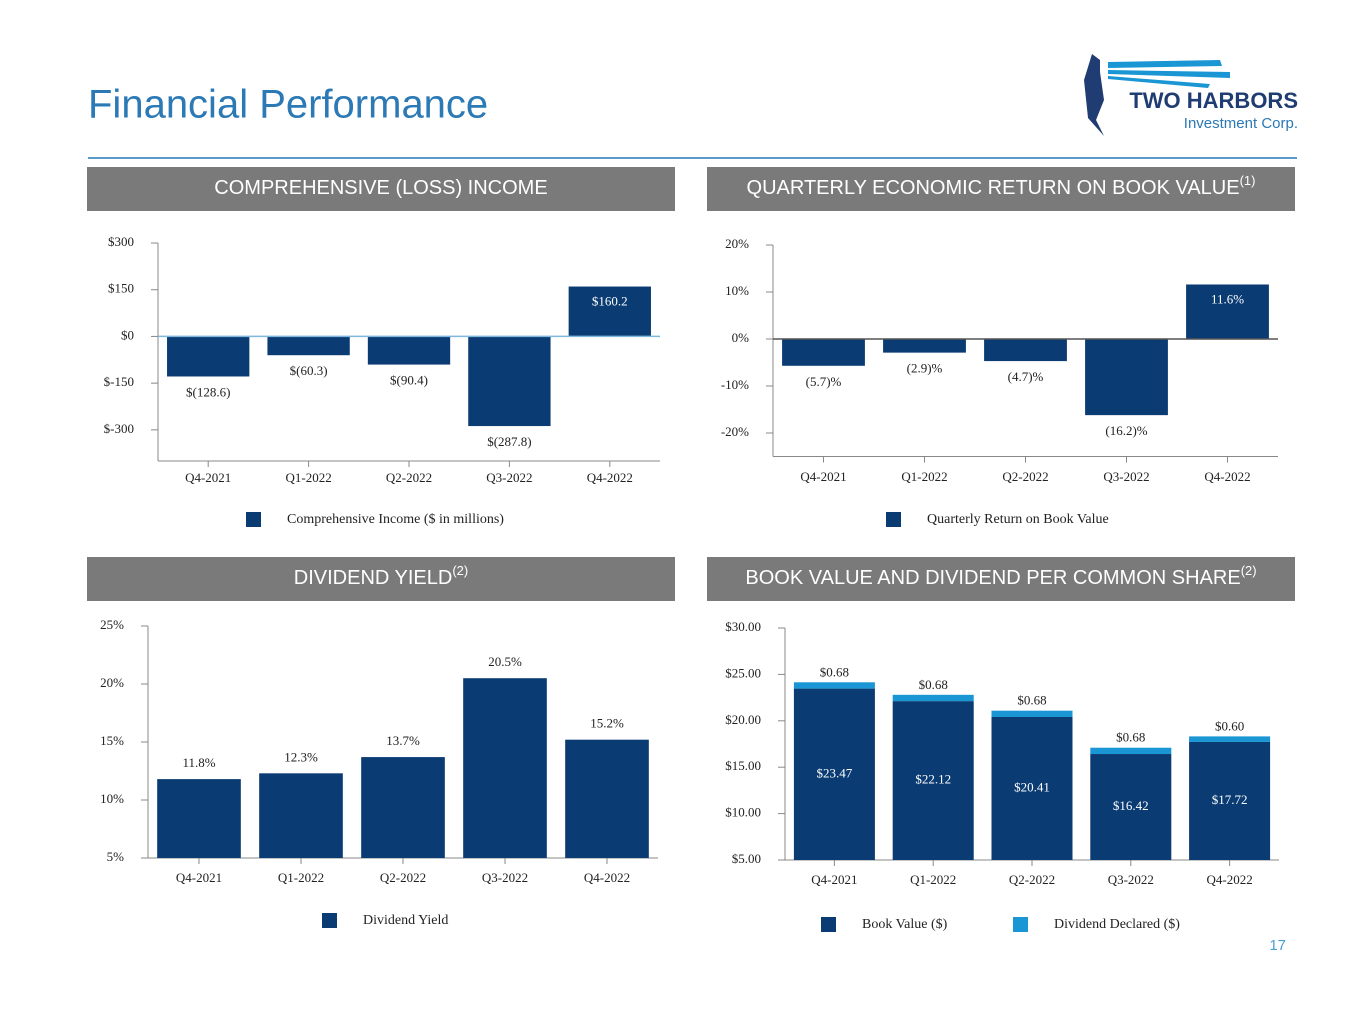  What do you see at coordinates (905, 924) in the screenshot?
I see `legend-label: Book Value ($)` at bounding box center [905, 924].